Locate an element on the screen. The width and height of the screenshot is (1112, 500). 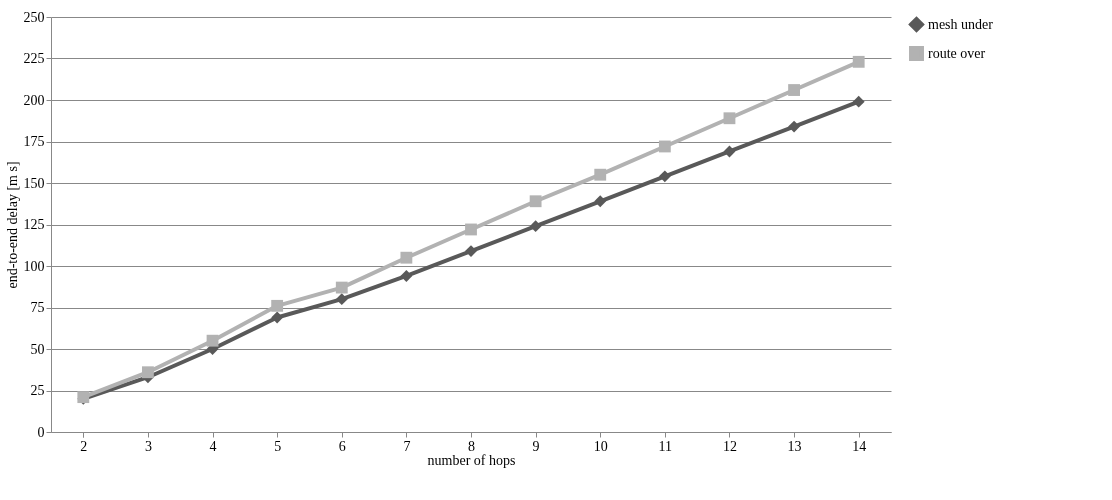
legend-label: mesh under is located at coordinates (961, 24).